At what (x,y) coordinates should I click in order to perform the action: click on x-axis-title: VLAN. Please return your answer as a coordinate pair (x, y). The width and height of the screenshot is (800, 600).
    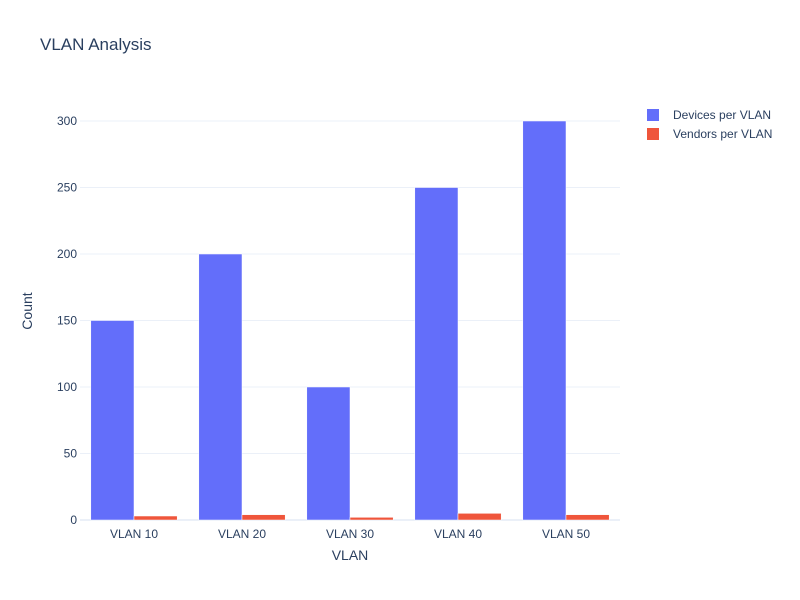
    Looking at the image, I should click on (350, 555).